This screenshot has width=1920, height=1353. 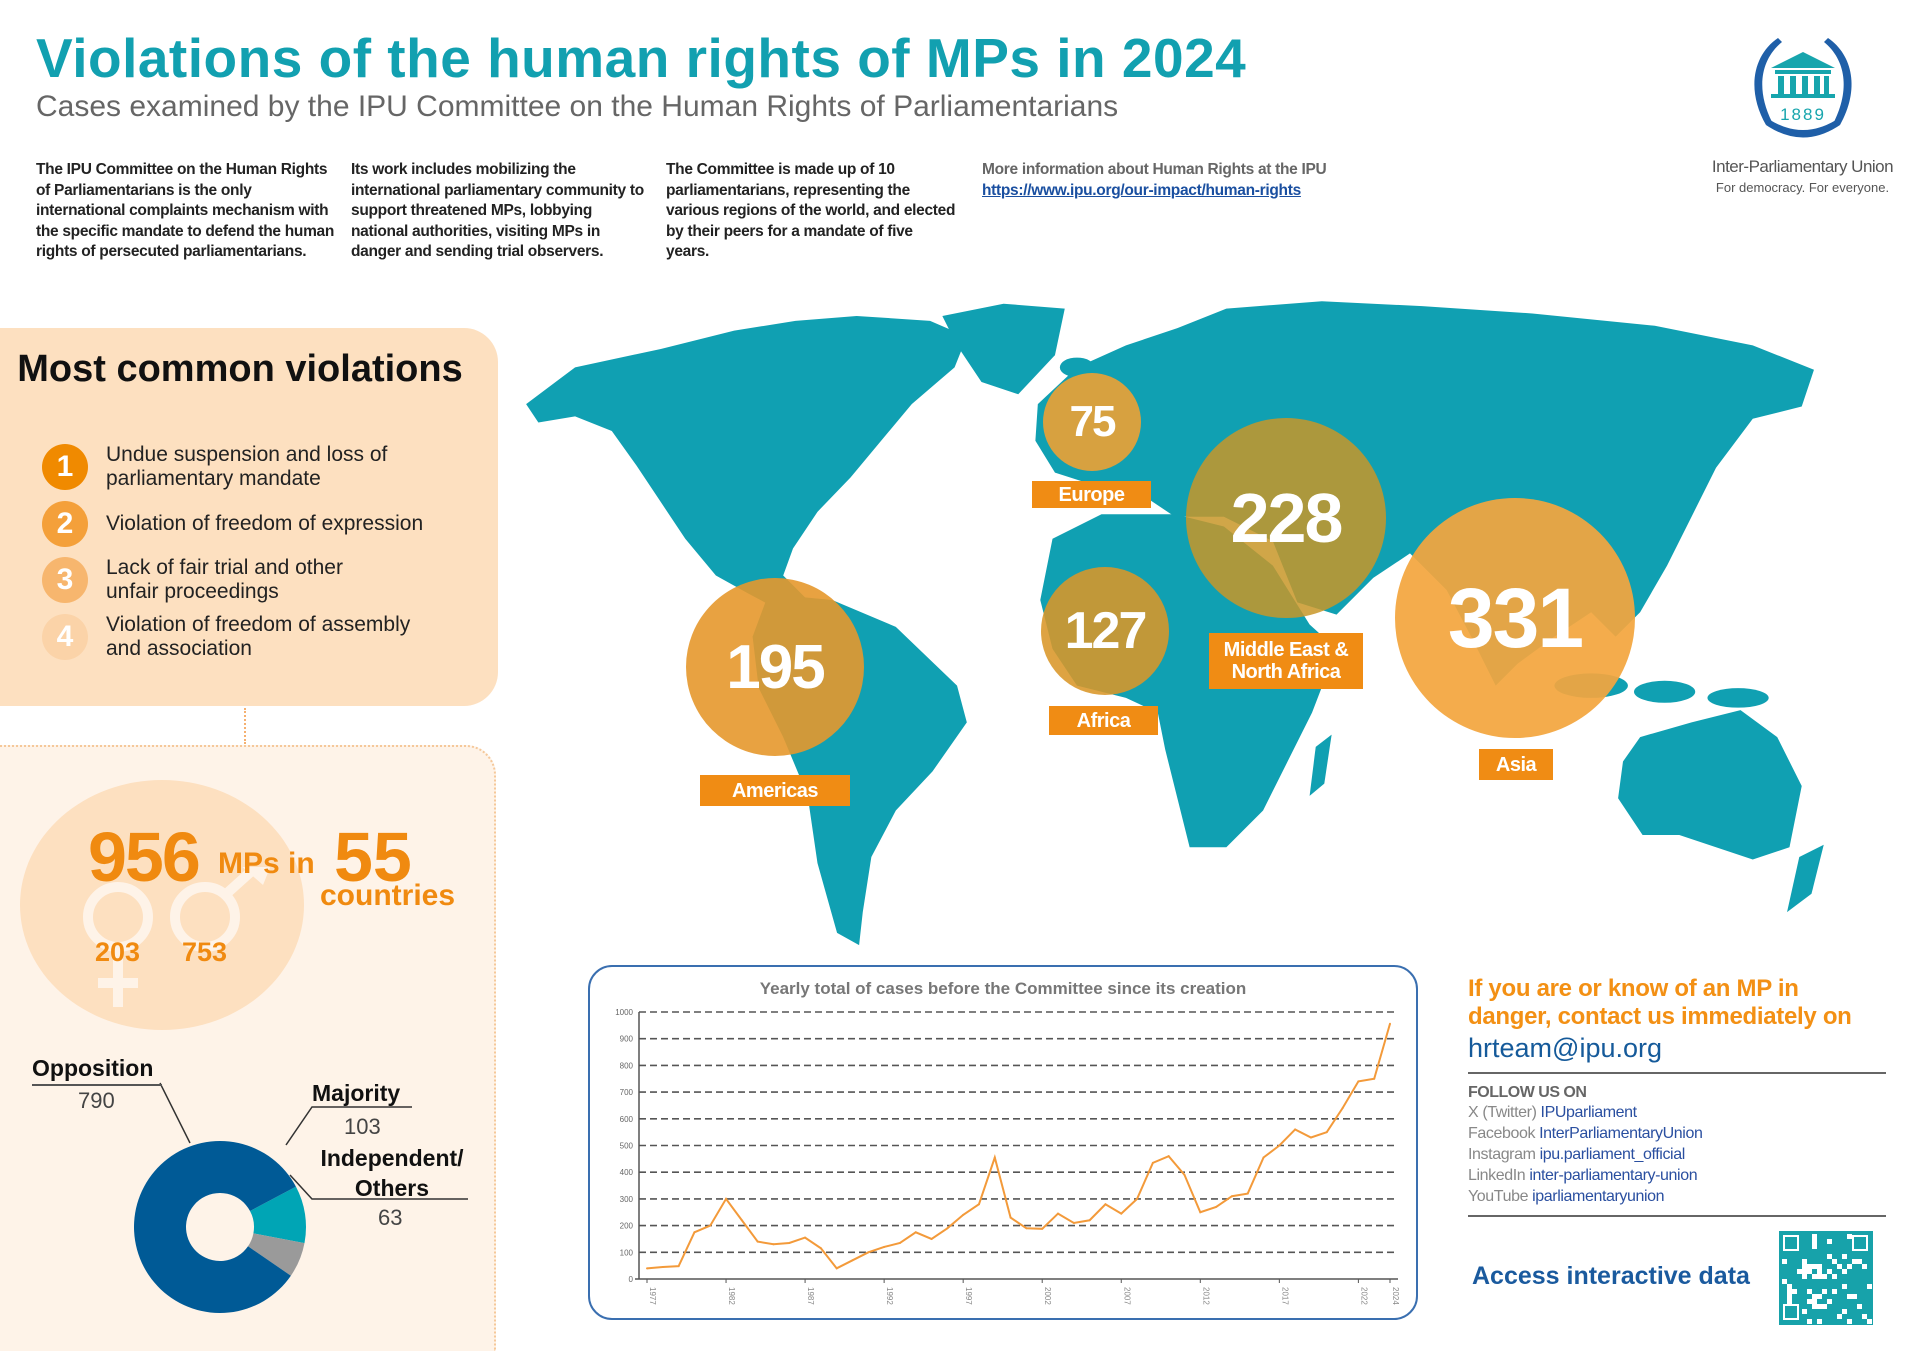 What do you see at coordinates (627, 1226) in the screenshot?
I see `y-tick-label: 200` at bounding box center [627, 1226].